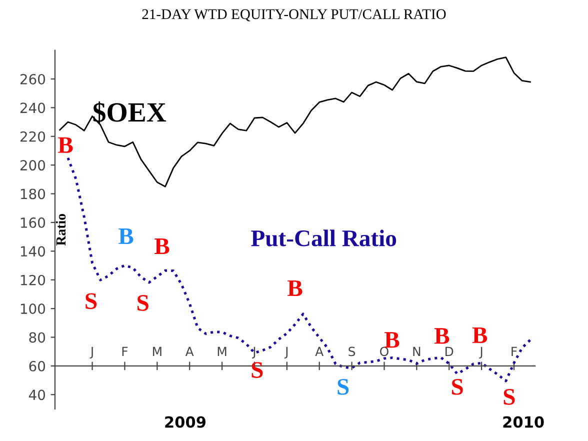 The width and height of the screenshot is (588, 441). I want to click on x-tick-label: S, so click(352, 351).